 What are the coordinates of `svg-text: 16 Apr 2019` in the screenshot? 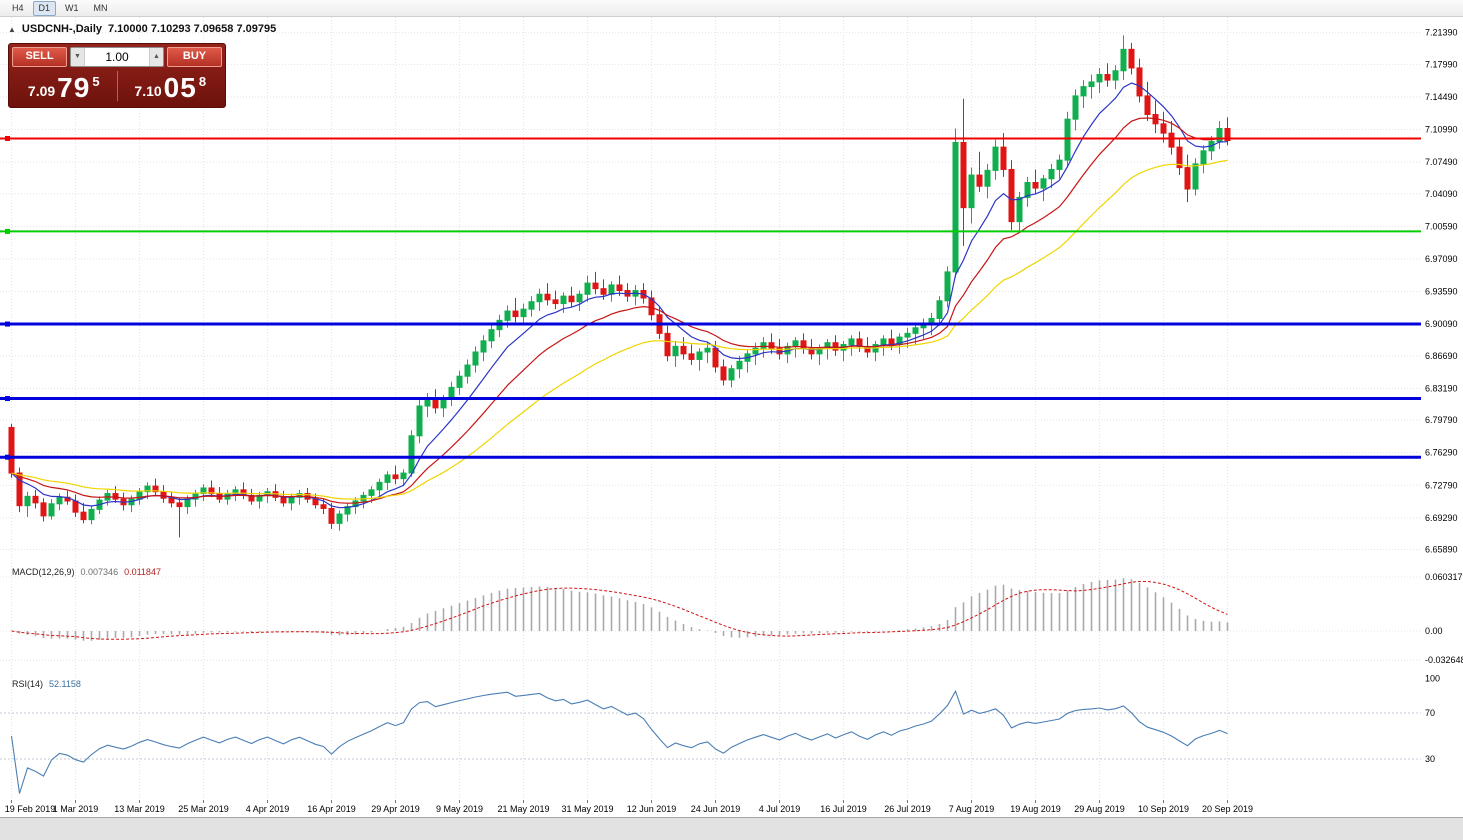 It's located at (331, 809).